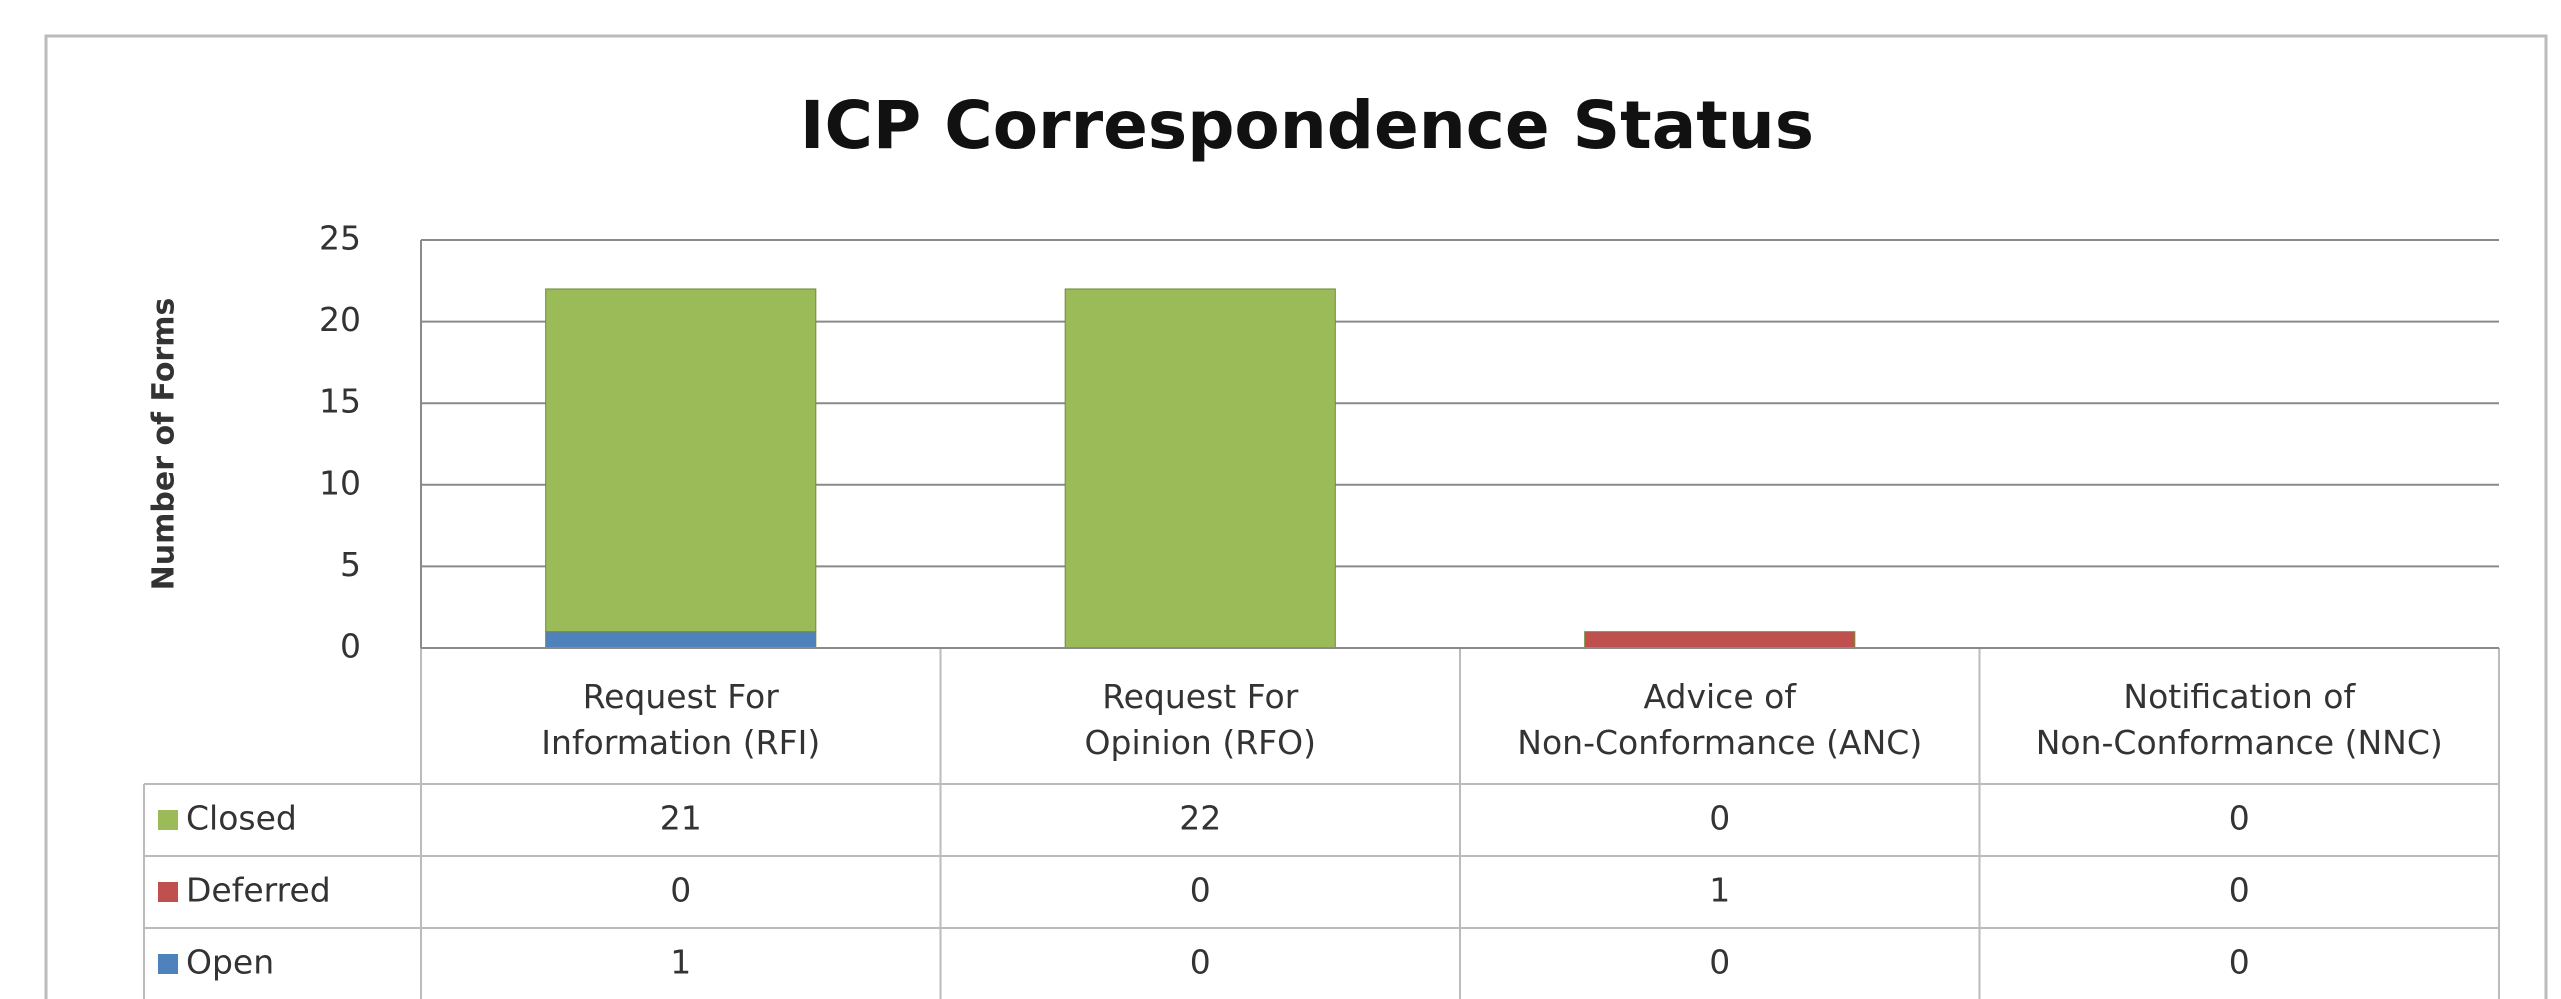 The height and width of the screenshot is (999, 2561). I want to click on y-tick-label: 15, so click(340, 401).